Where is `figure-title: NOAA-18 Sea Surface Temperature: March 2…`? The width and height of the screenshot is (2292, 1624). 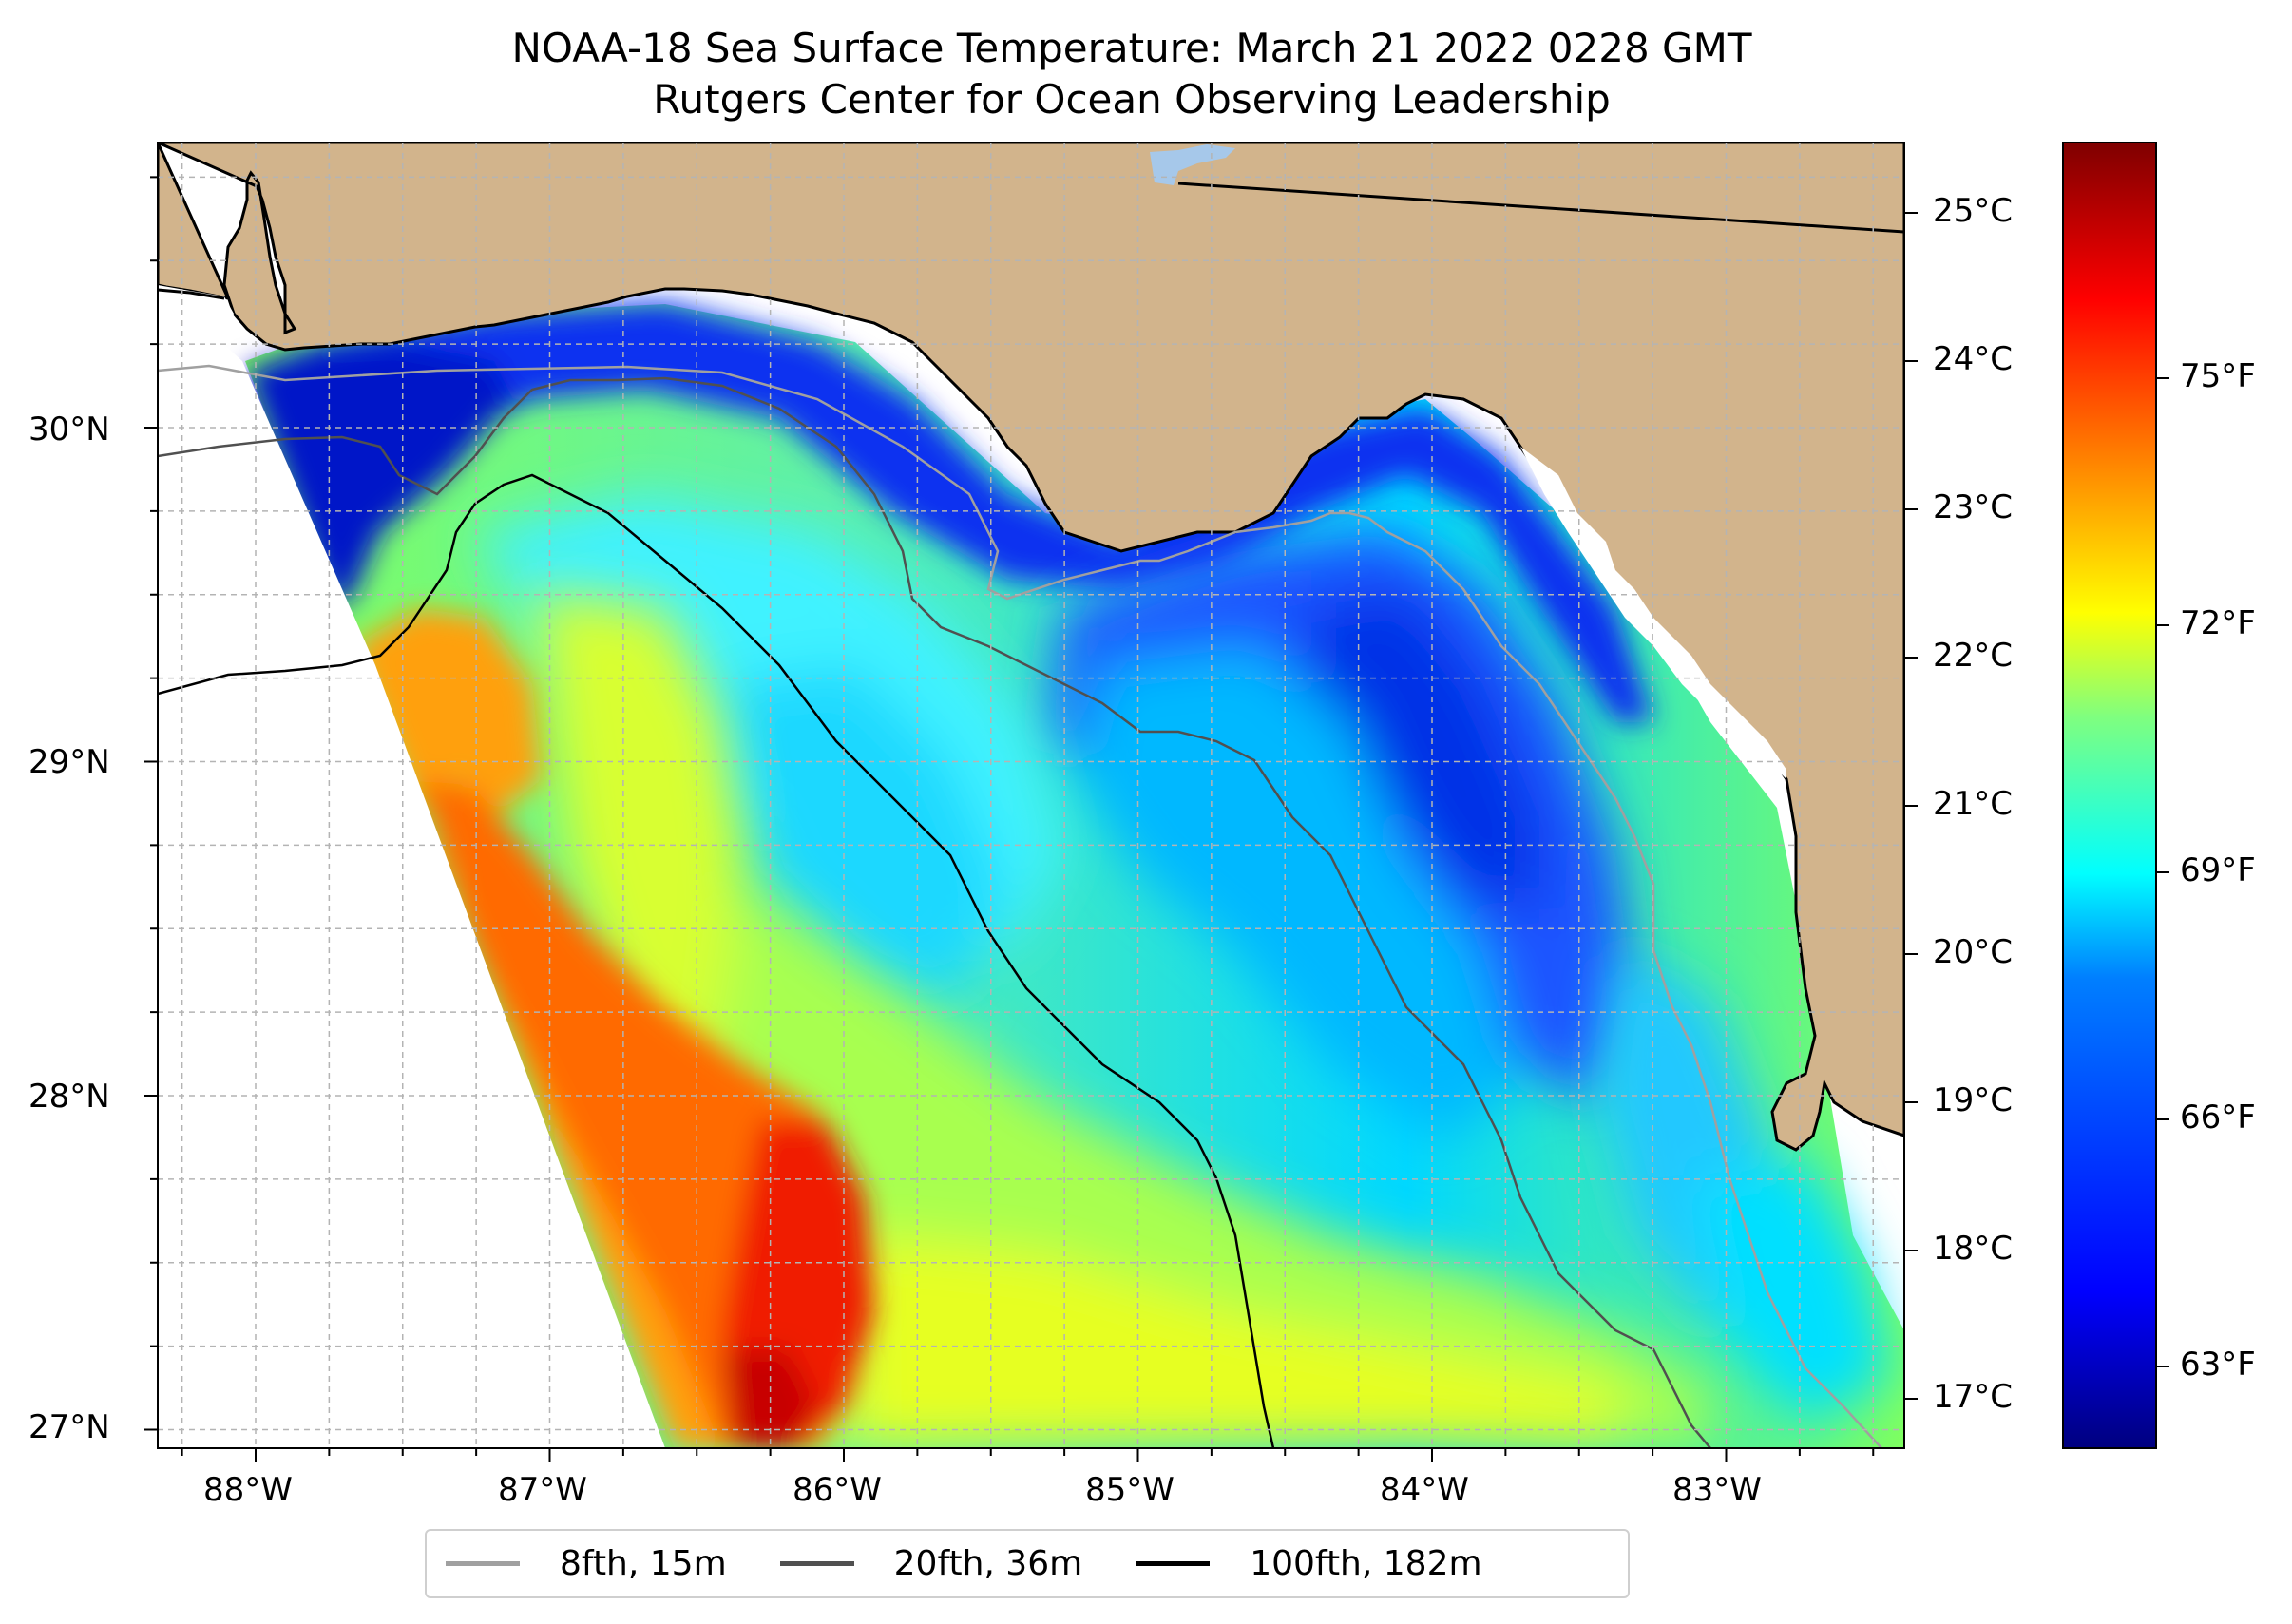 figure-title: NOAA-18 Sea Surface Temperature: March 2… is located at coordinates (1139, 74).